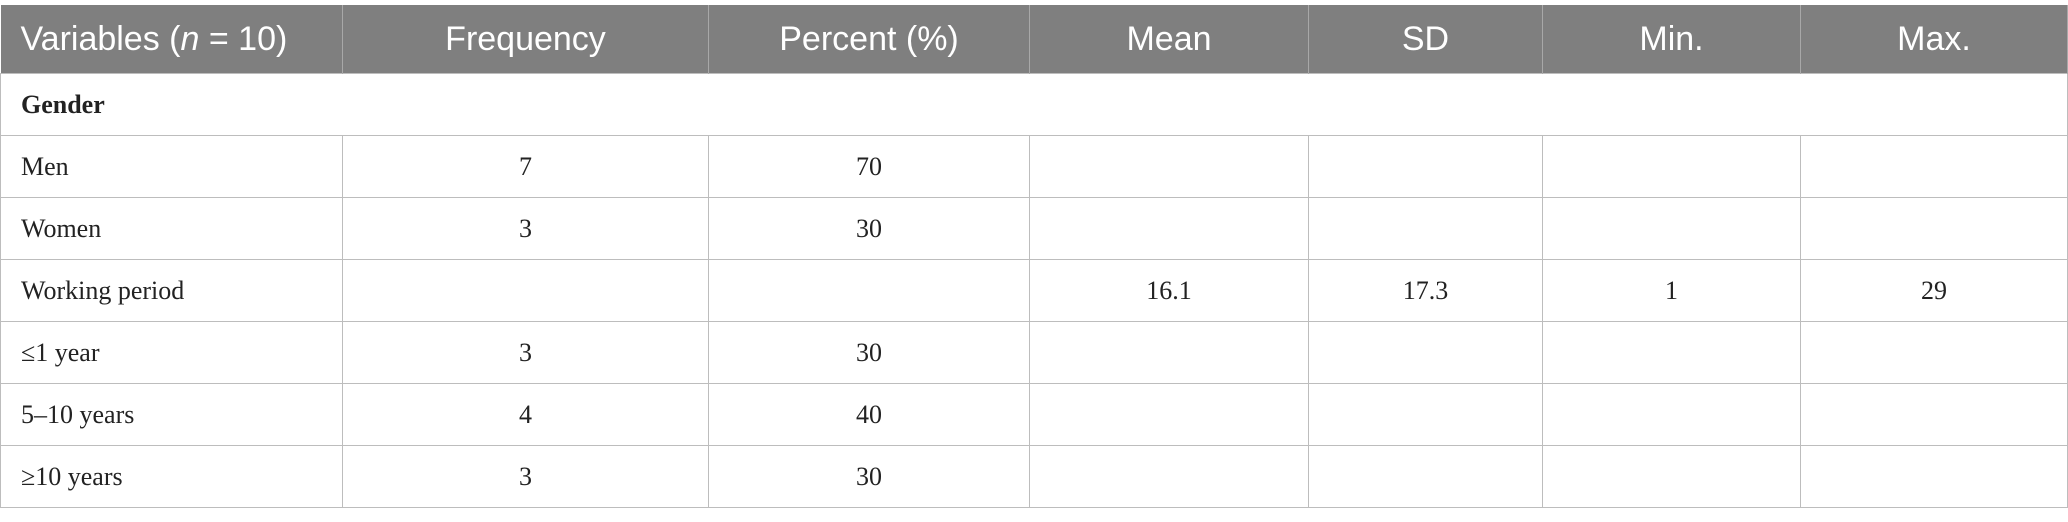 This screenshot has height=522, width=2068. What do you see at coordinates (171, 290) in the screenshot?
I see `row-label: Working period` at bounding box center [171, 290].